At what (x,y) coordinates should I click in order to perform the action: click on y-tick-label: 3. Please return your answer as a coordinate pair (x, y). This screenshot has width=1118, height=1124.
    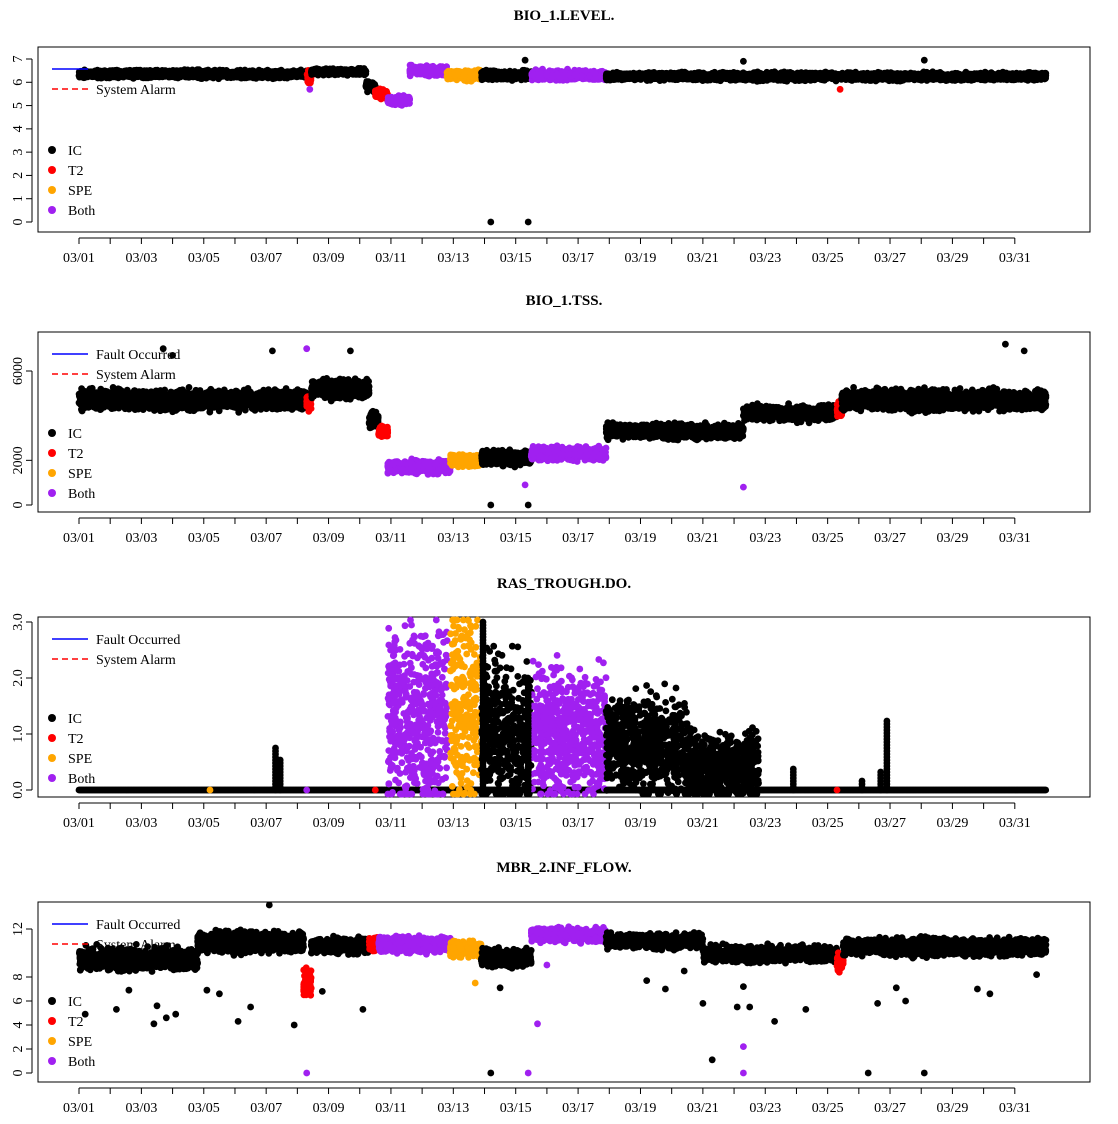
    Looking at the image, I should click on (18, 152).